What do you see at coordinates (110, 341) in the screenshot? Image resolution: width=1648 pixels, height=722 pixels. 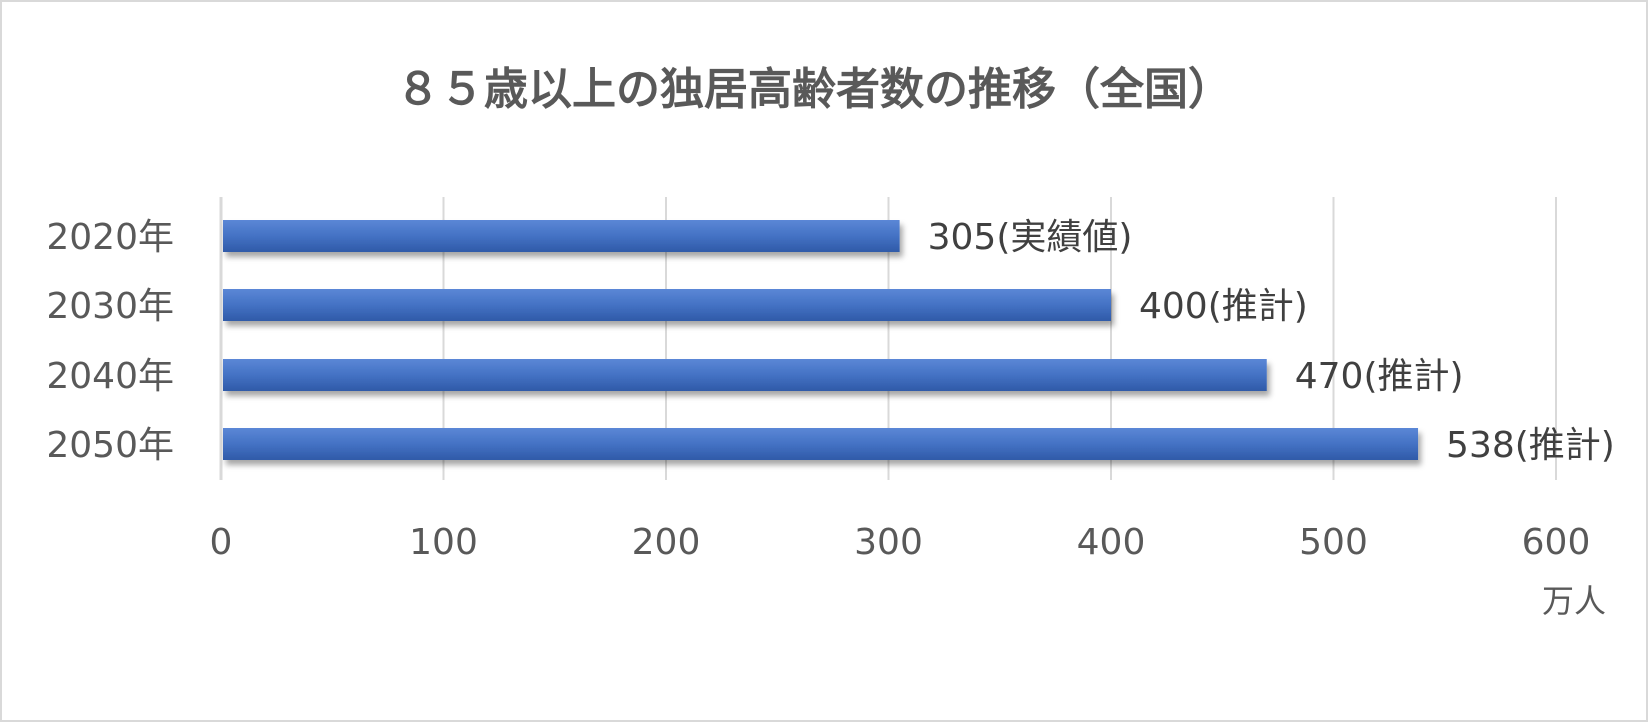 I see `category-labels: 2020年 2030年 2040年 2050年` at bounding box center [110, 341].